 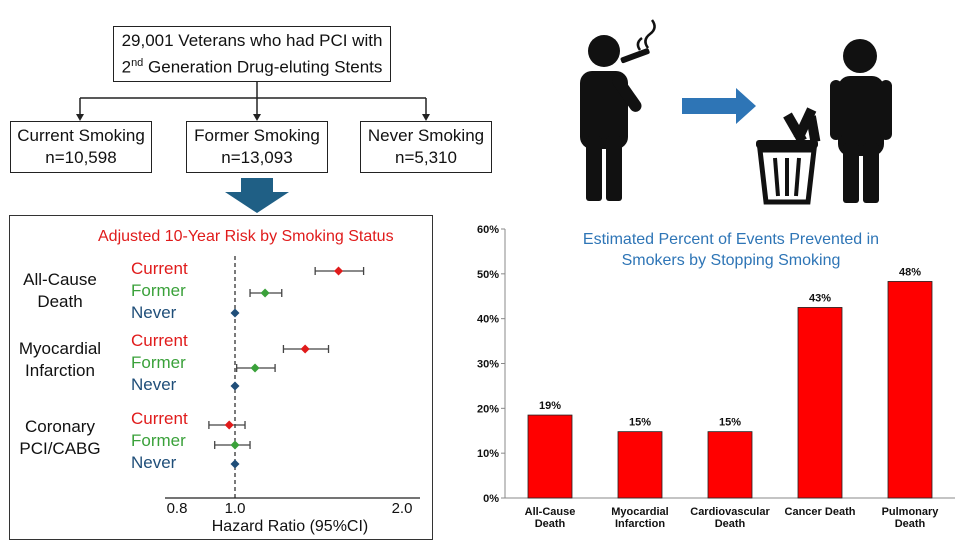 I want to click on bar-data-label: 48%, so click(x=910, y=272).